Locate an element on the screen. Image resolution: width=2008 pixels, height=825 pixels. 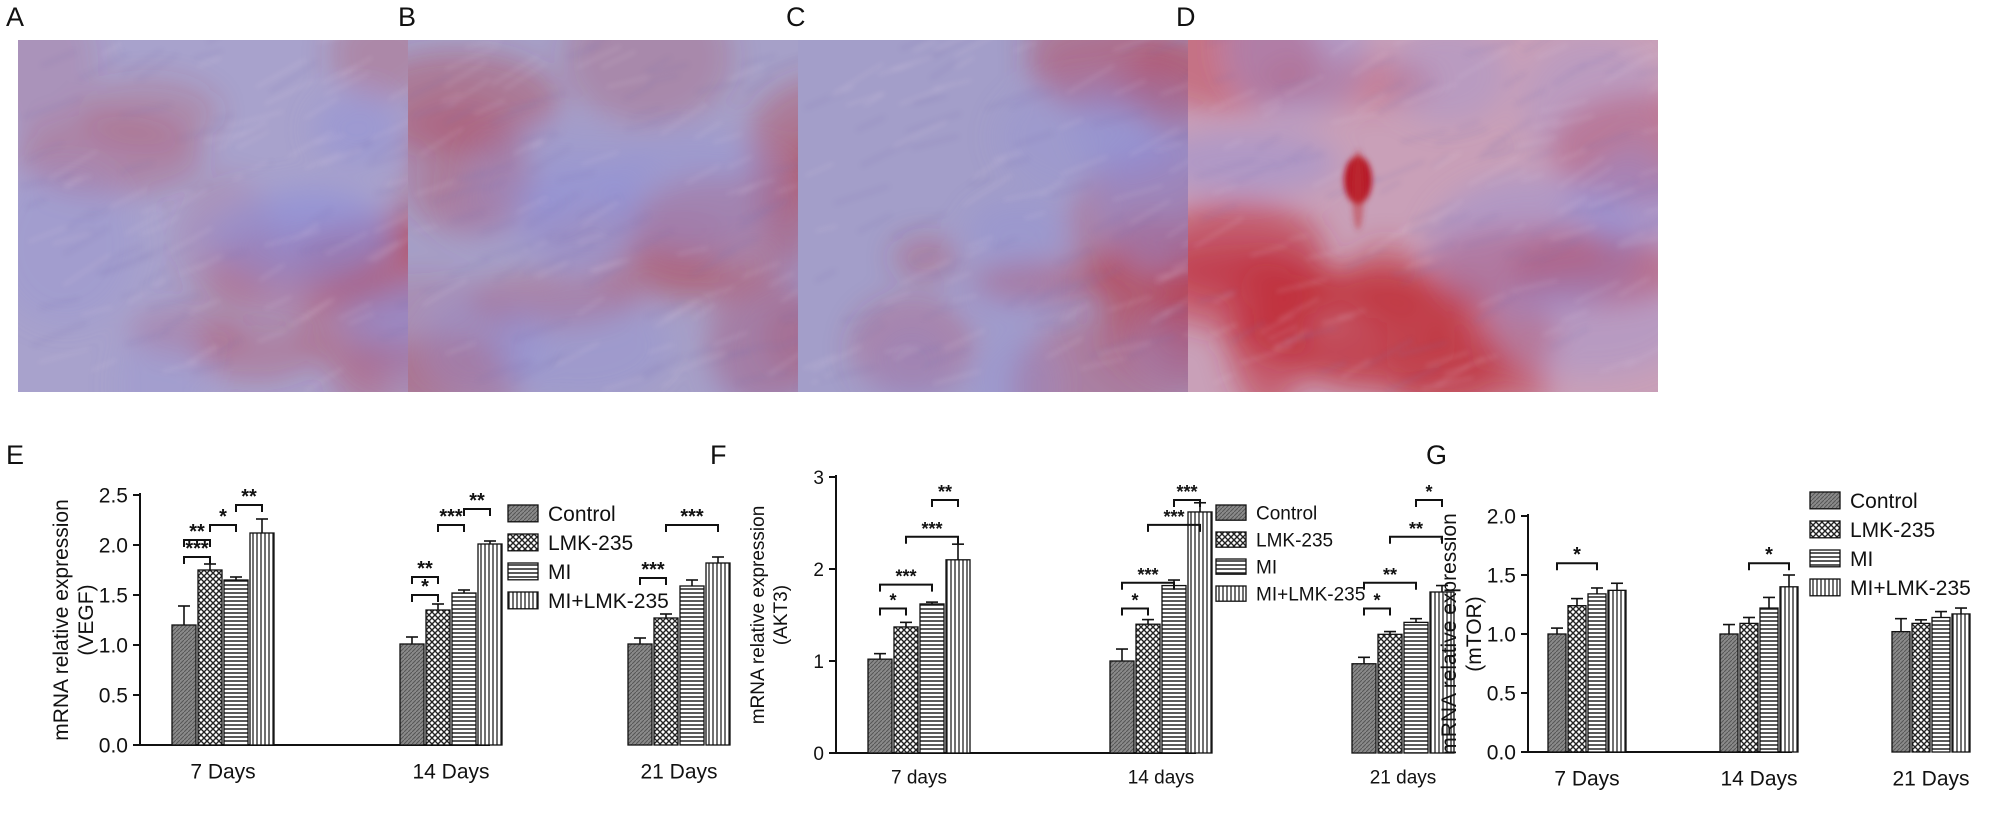
x-tick-label: 7 days is located at coordinates (919, 777).